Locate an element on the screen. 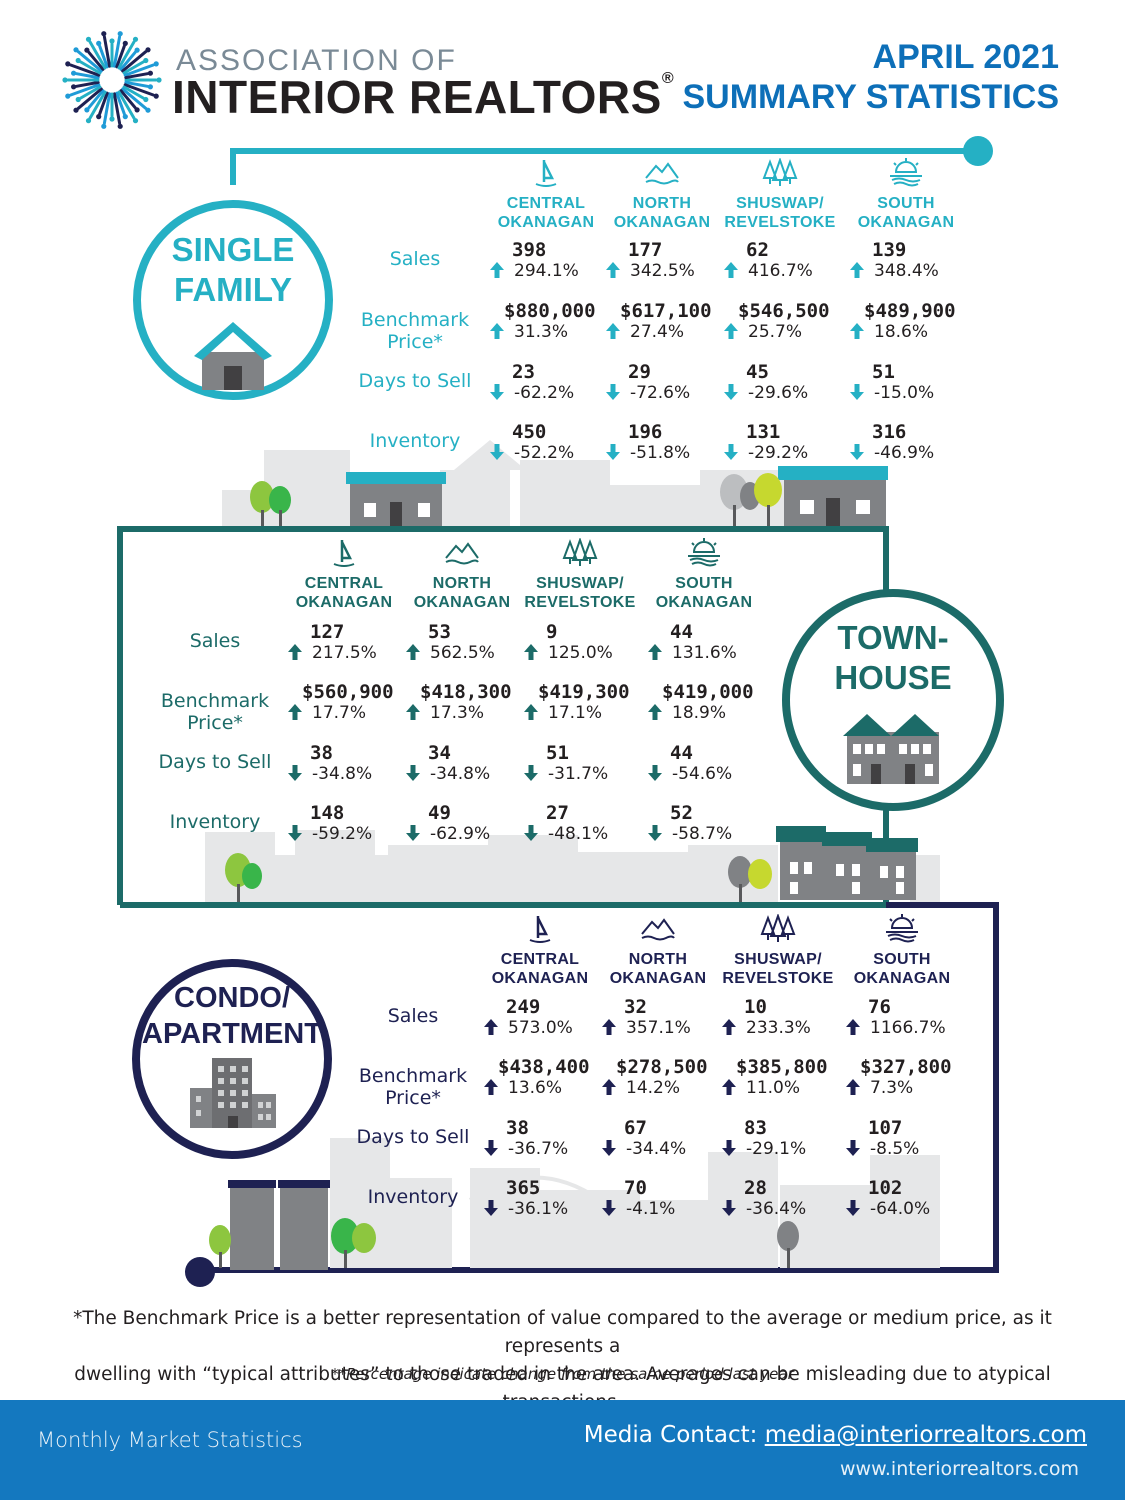 The height and width of the screenshot is (1500, 1125). stat-change: 11.0% is located at coordinates (777, 1088).